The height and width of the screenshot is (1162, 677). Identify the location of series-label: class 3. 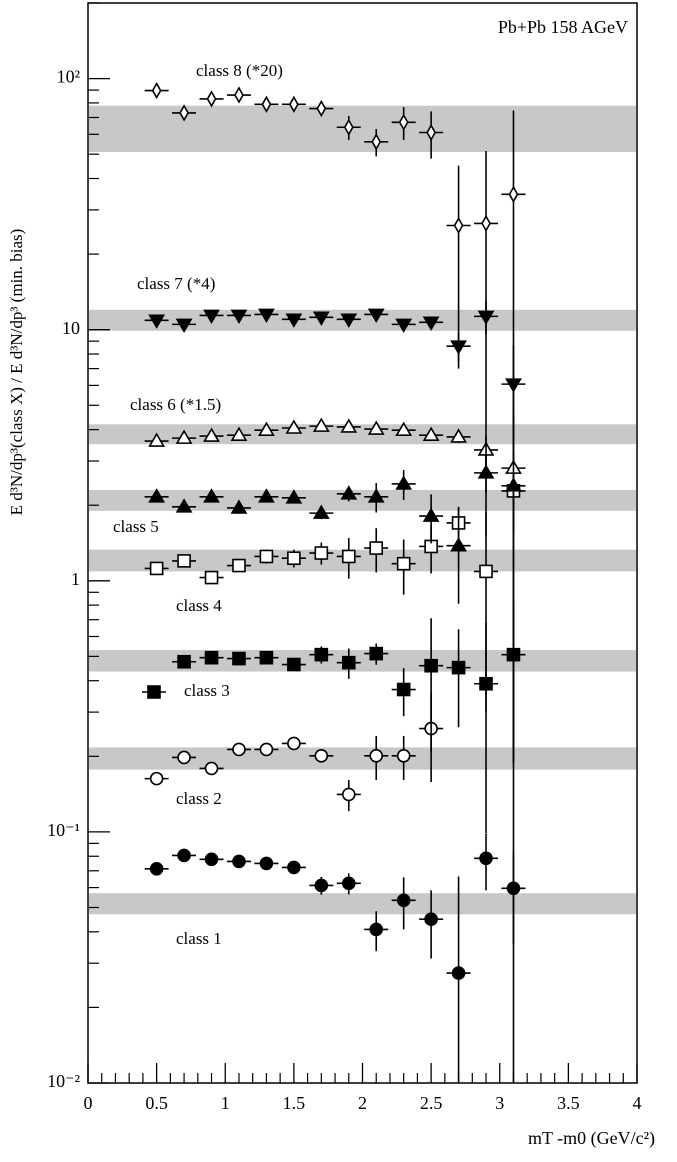
(207, 690).